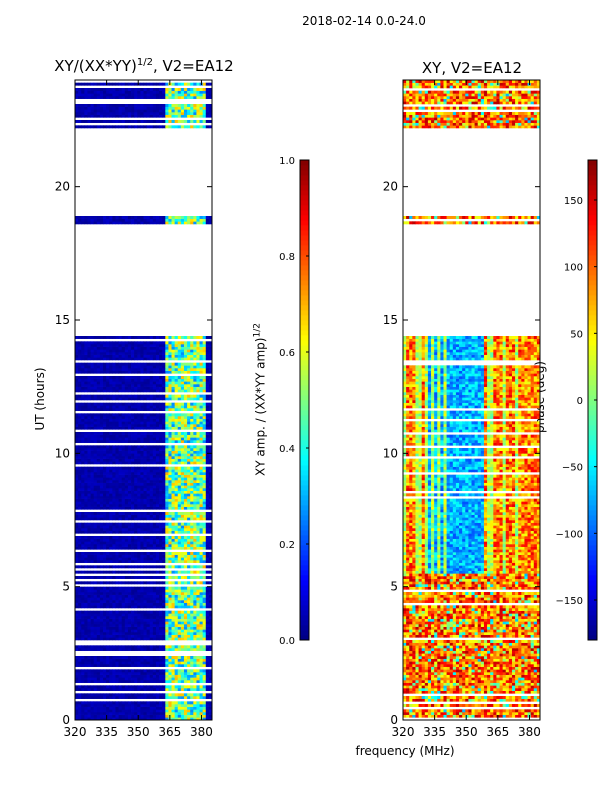 The height and width of the screenshot is (800, 600). Describe the element at coordinates (66, 720) in the screenshot. I see `panel1-ytick-label-0: 0` at that location.